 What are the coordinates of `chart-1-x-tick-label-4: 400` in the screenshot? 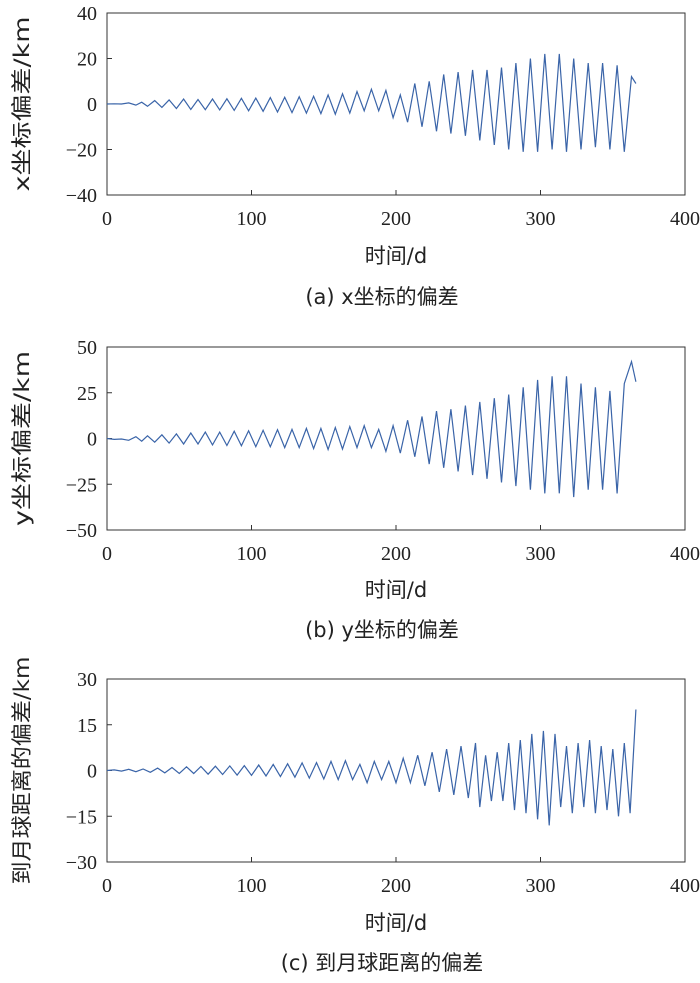 It's located at (685, 219).